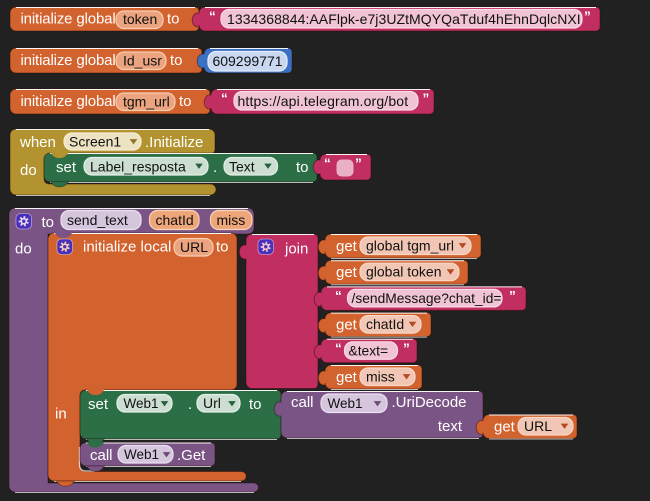  Describe the element at coordinates (323, 101) in the screenshot. I see `svg-text: https://api.telegram.org/bot` at that location.